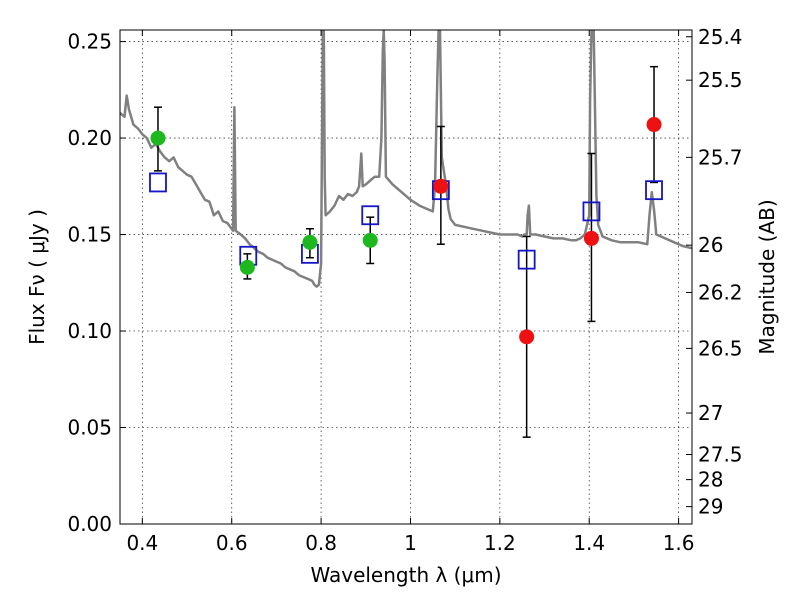  I want to click on x-tick-label: 0.6, so click(232, 543).